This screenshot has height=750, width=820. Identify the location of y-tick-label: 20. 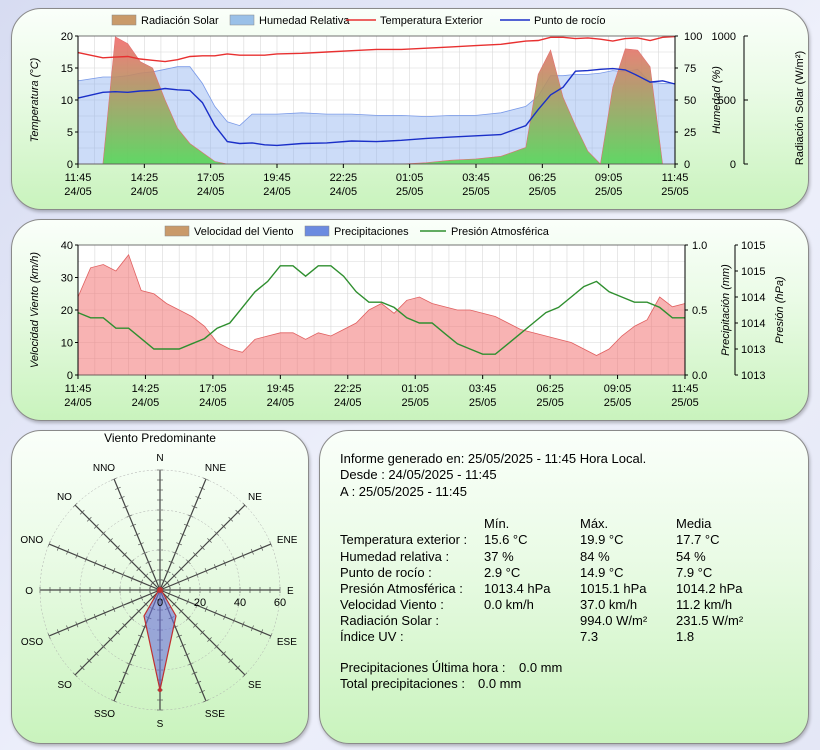
(67, 37).